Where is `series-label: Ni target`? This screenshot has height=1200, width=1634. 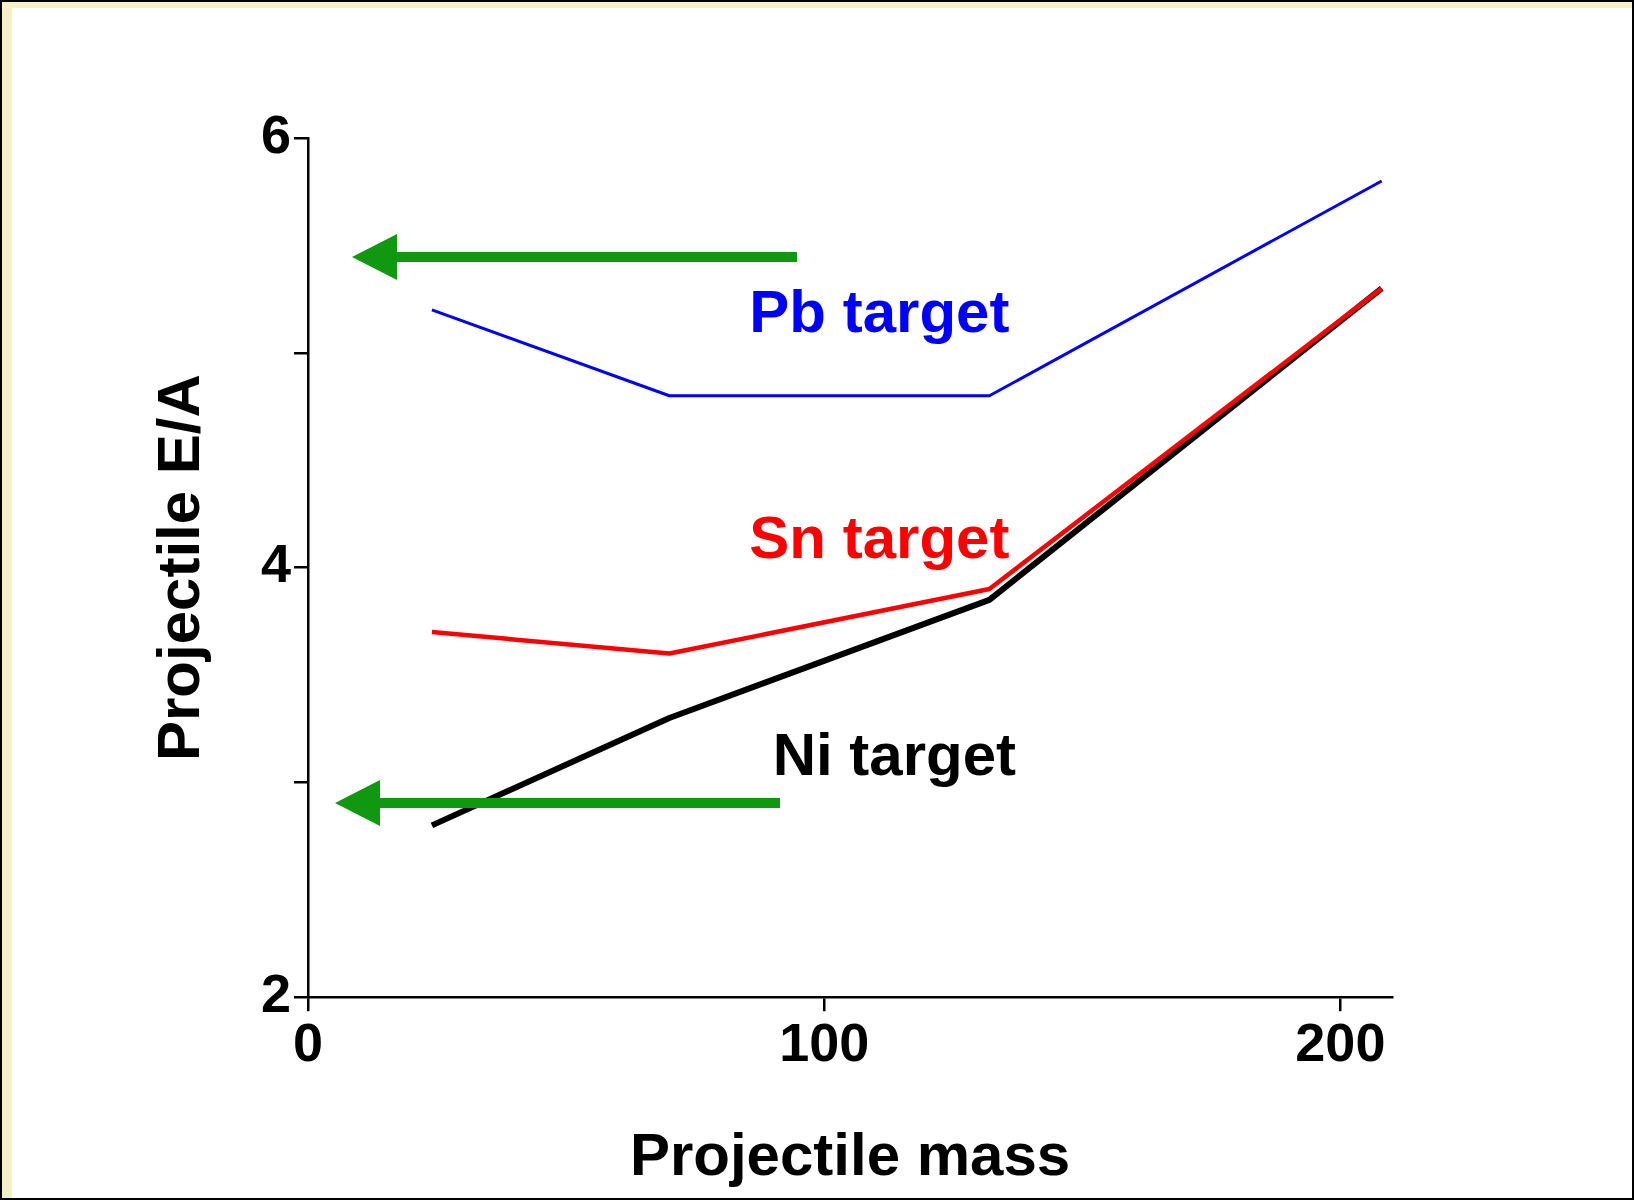
series-label: Ni target is located at coordinates (894, 755).